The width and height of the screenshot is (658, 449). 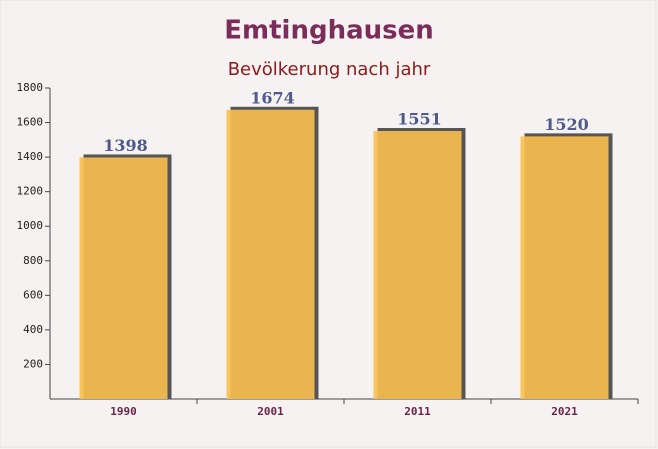 I want to click on value-label: 1398, so click(x=125, y=145).